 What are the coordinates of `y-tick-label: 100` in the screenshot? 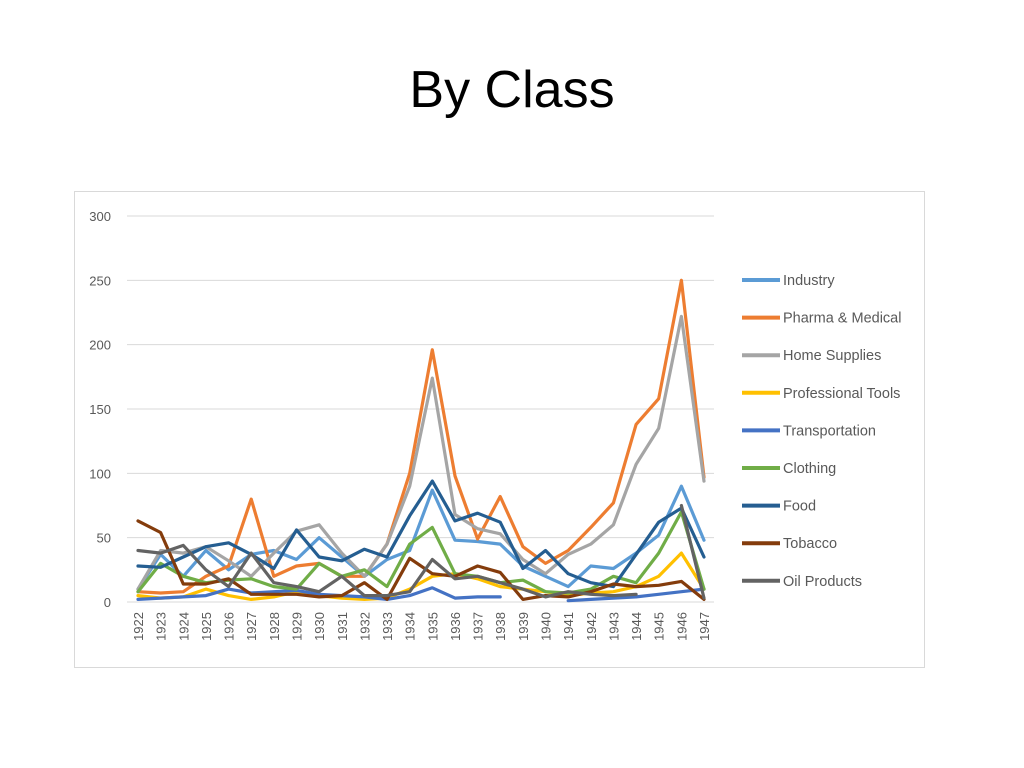 It's located at (100, 473).